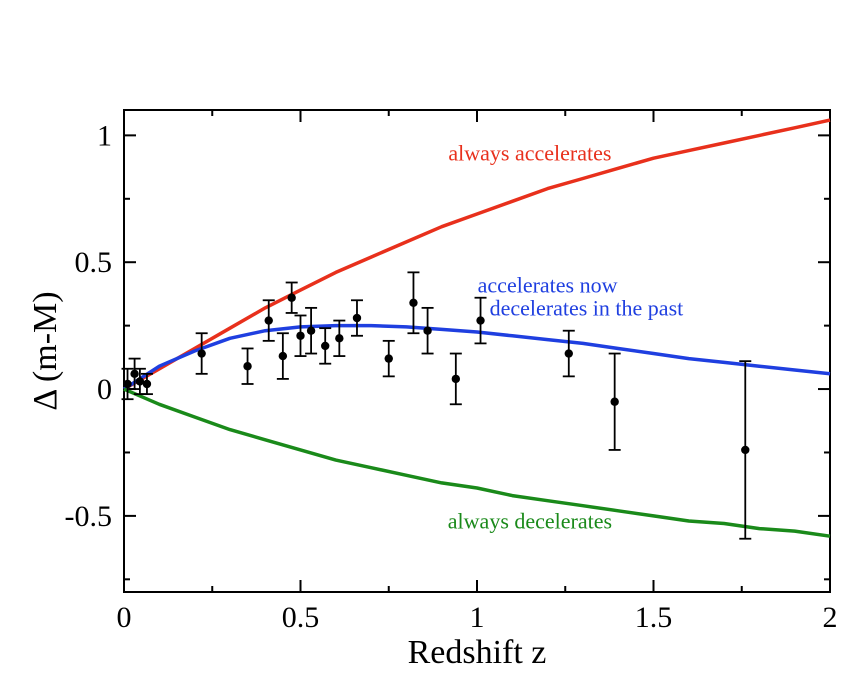 This screenshot has width=841, height=673. I want to click on x-tick-label: 0.5, so click(301, 617).